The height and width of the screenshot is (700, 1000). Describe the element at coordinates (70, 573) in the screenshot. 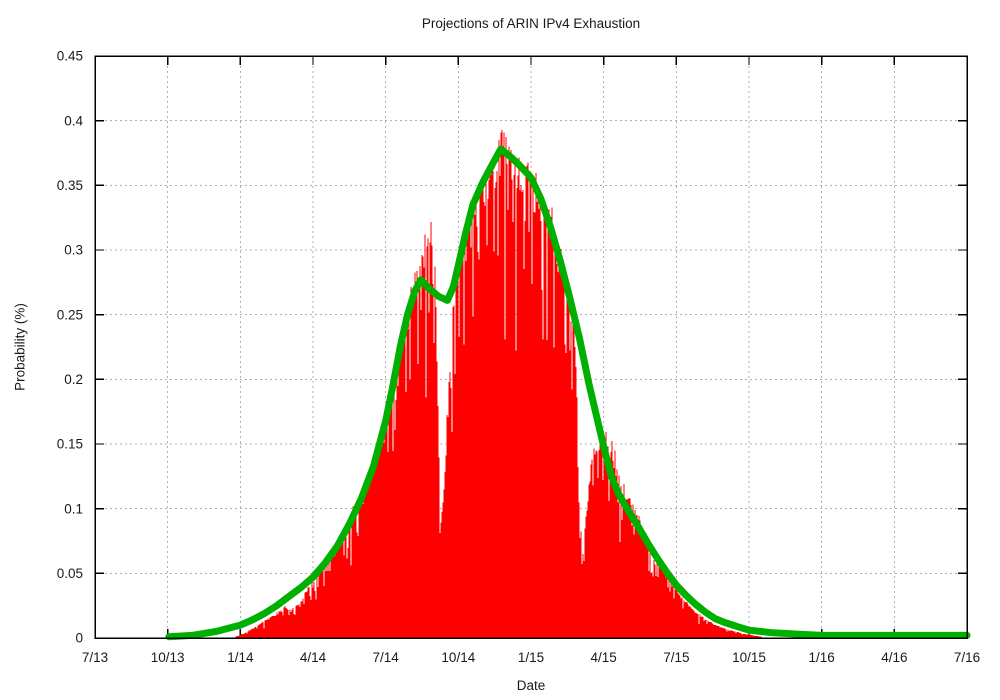

I see `y-tick-label: 0.05` at that location.